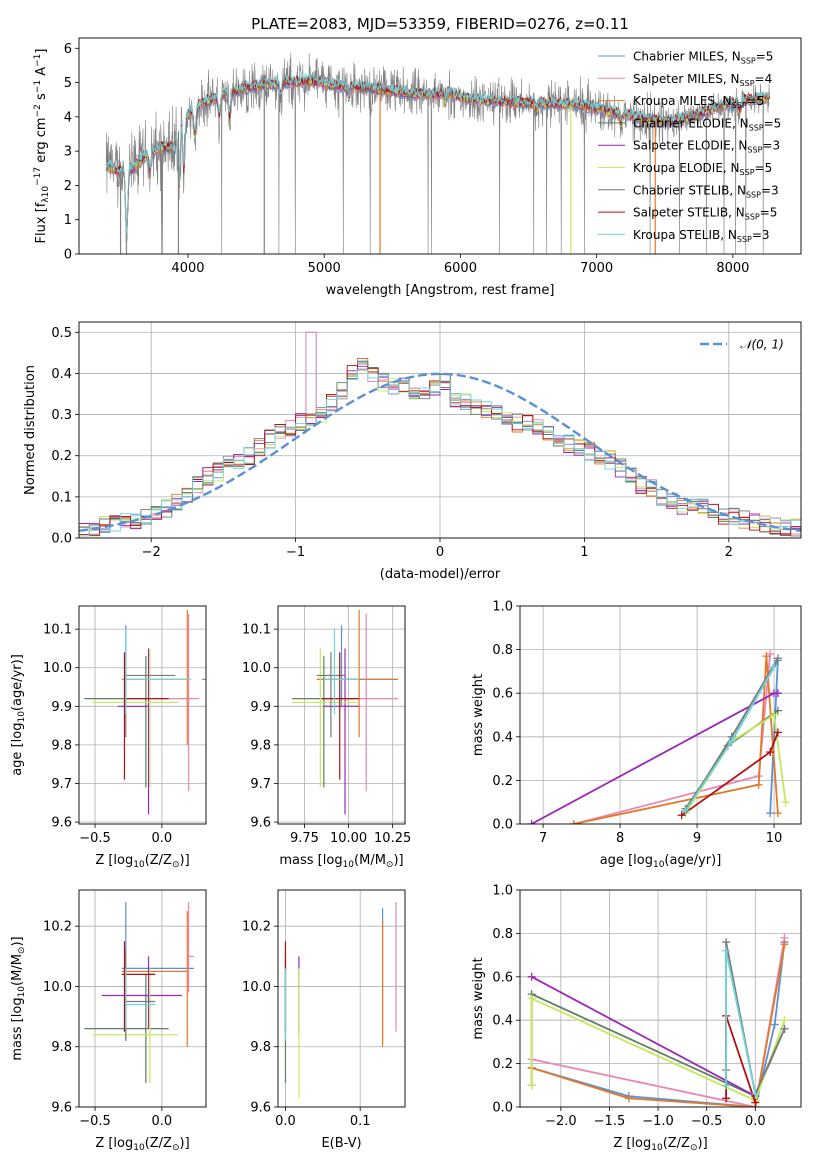 This screenshot has height=1170, width=819. What do you see at coordinates (260, 1108) in the screenshot?
I see `y-tick-label: 9.6` at bounding box center [260, 1108].